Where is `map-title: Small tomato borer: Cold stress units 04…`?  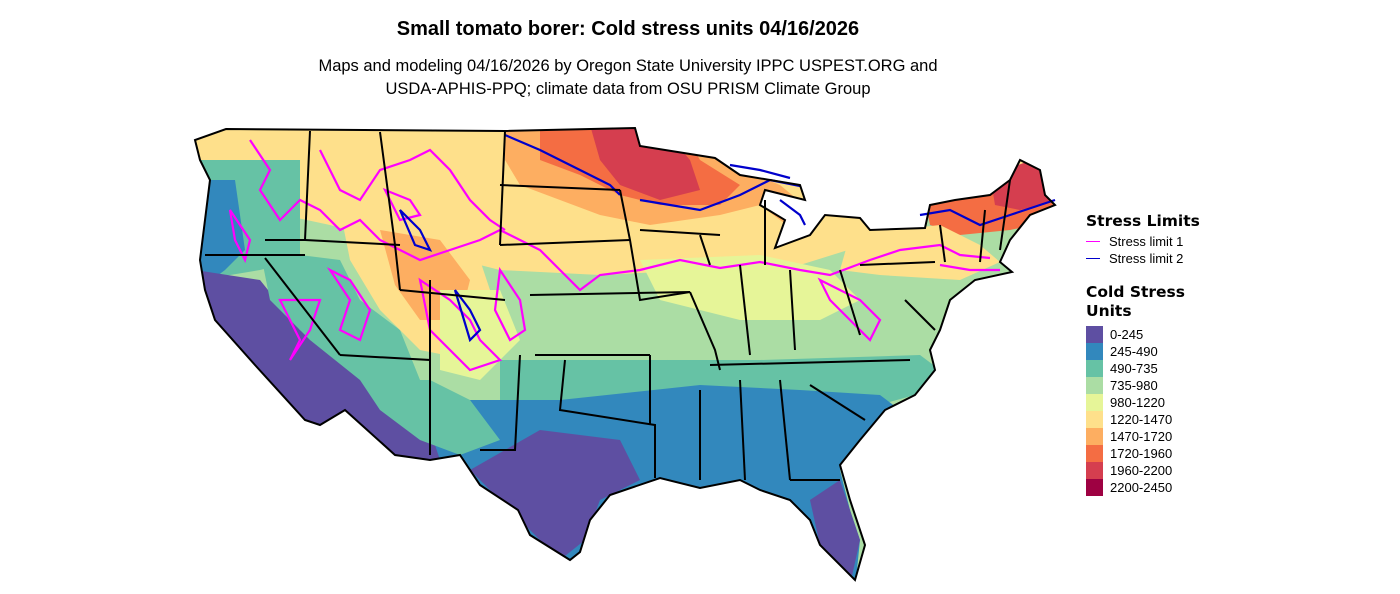 map-title: Small tomato borer: Cold stress units 04… is located at coordinates (628, 29).